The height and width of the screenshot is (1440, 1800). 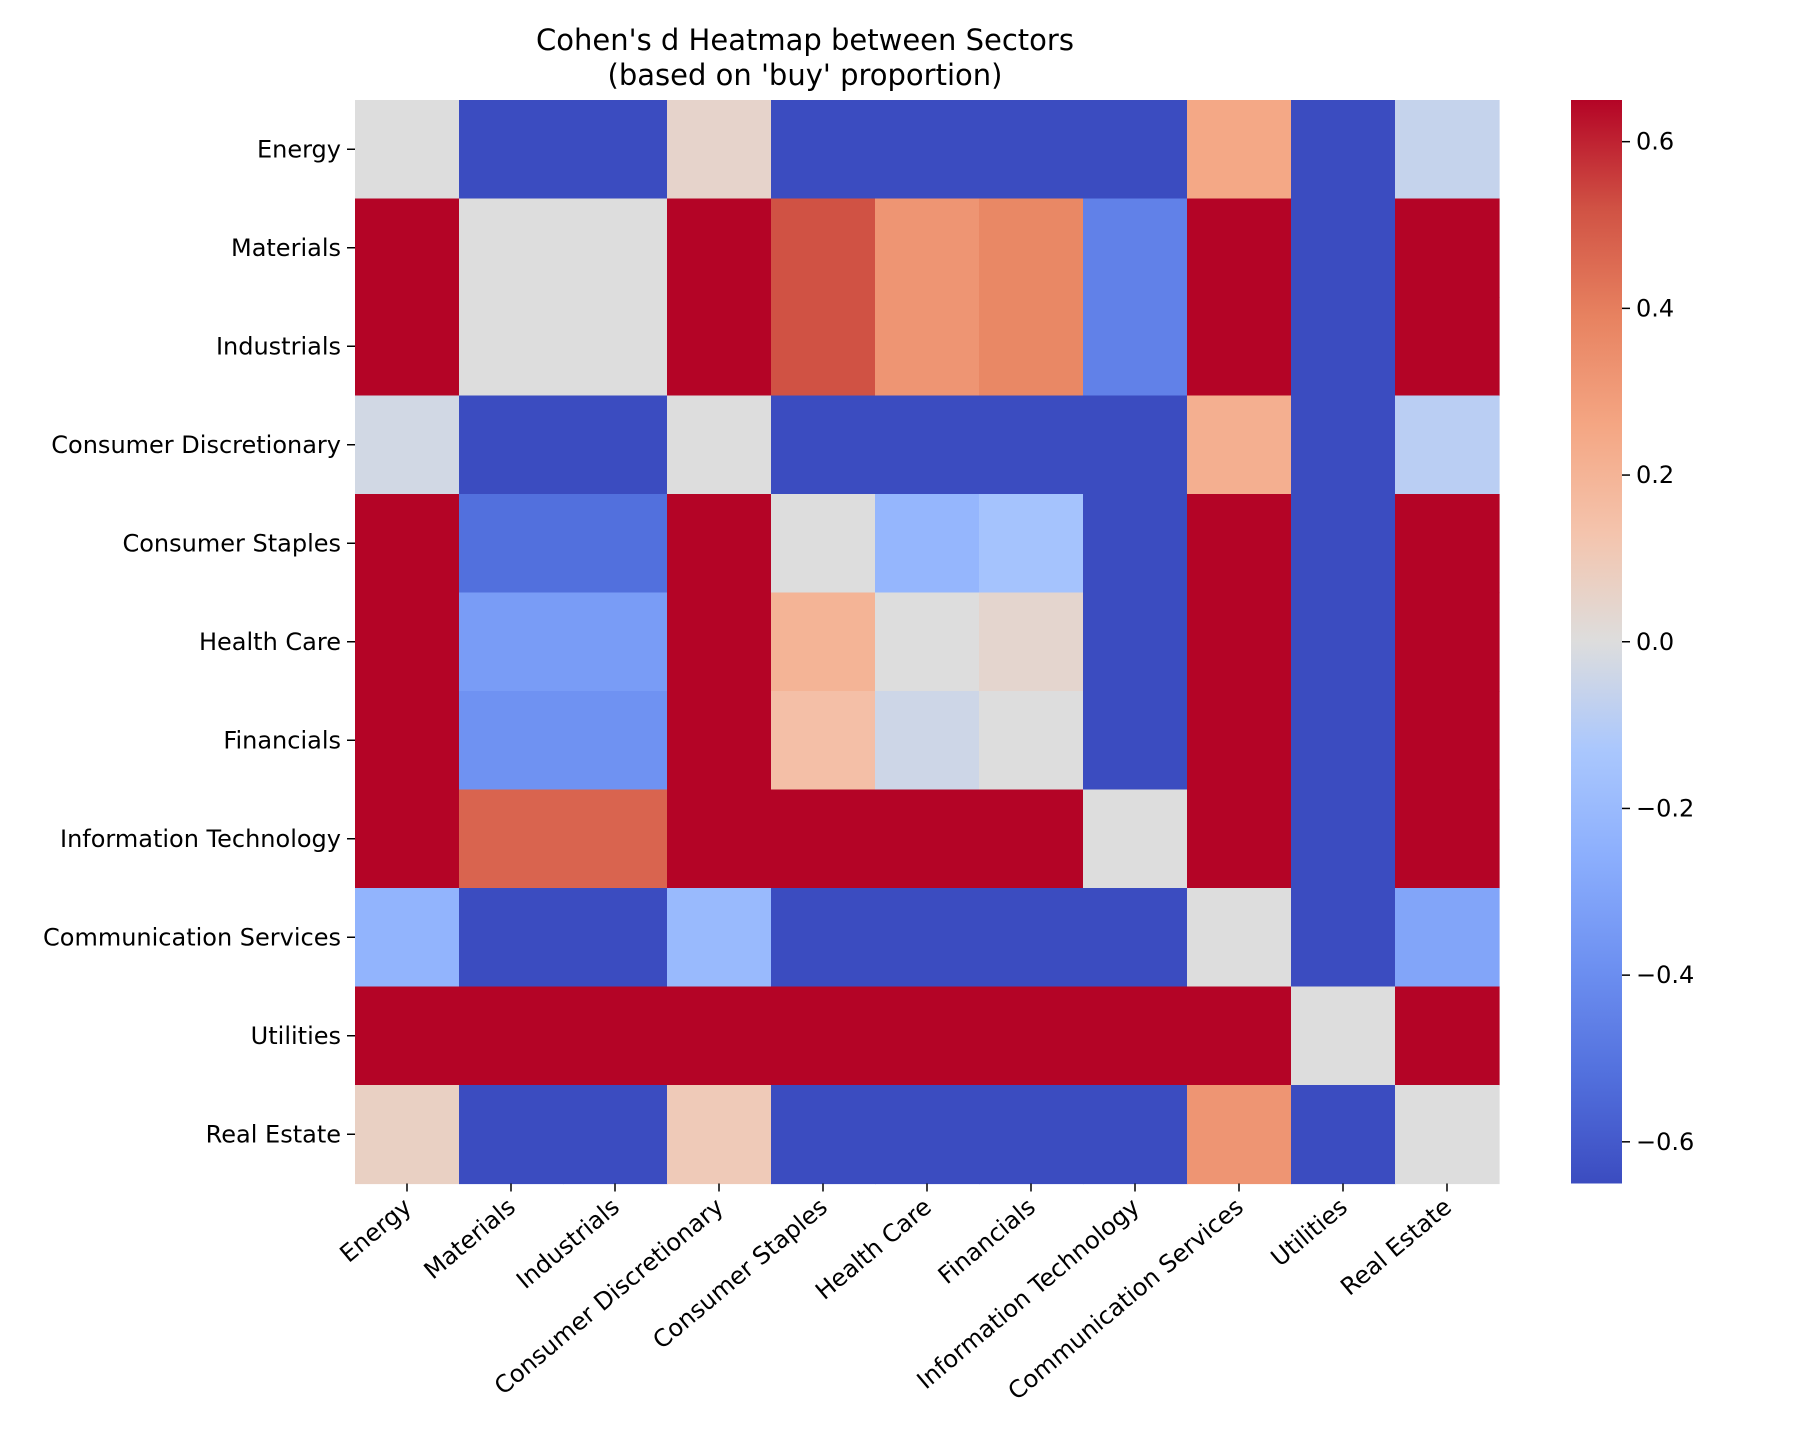 I want to click on colorbar-tick-label: −0.4, so click(x=1665, y=975).